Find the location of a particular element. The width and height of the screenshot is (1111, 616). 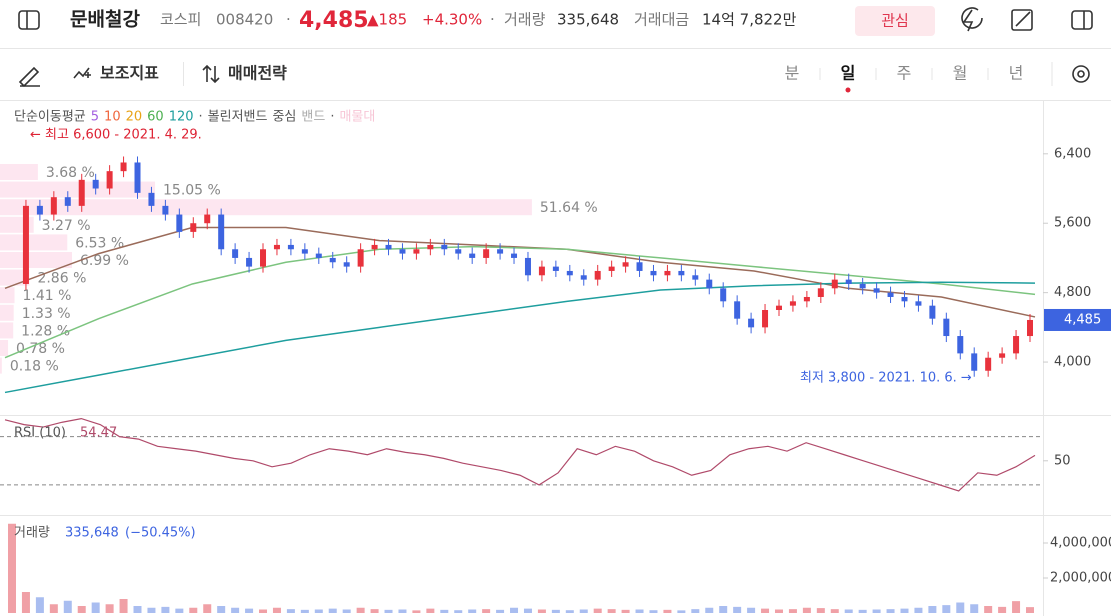

selected-dot is located at coordinates (848, 90).